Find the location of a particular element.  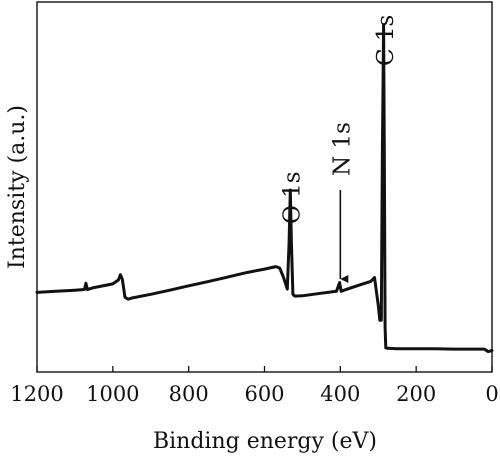

x-tick-label: 400 is located at coordinates (340, 394).